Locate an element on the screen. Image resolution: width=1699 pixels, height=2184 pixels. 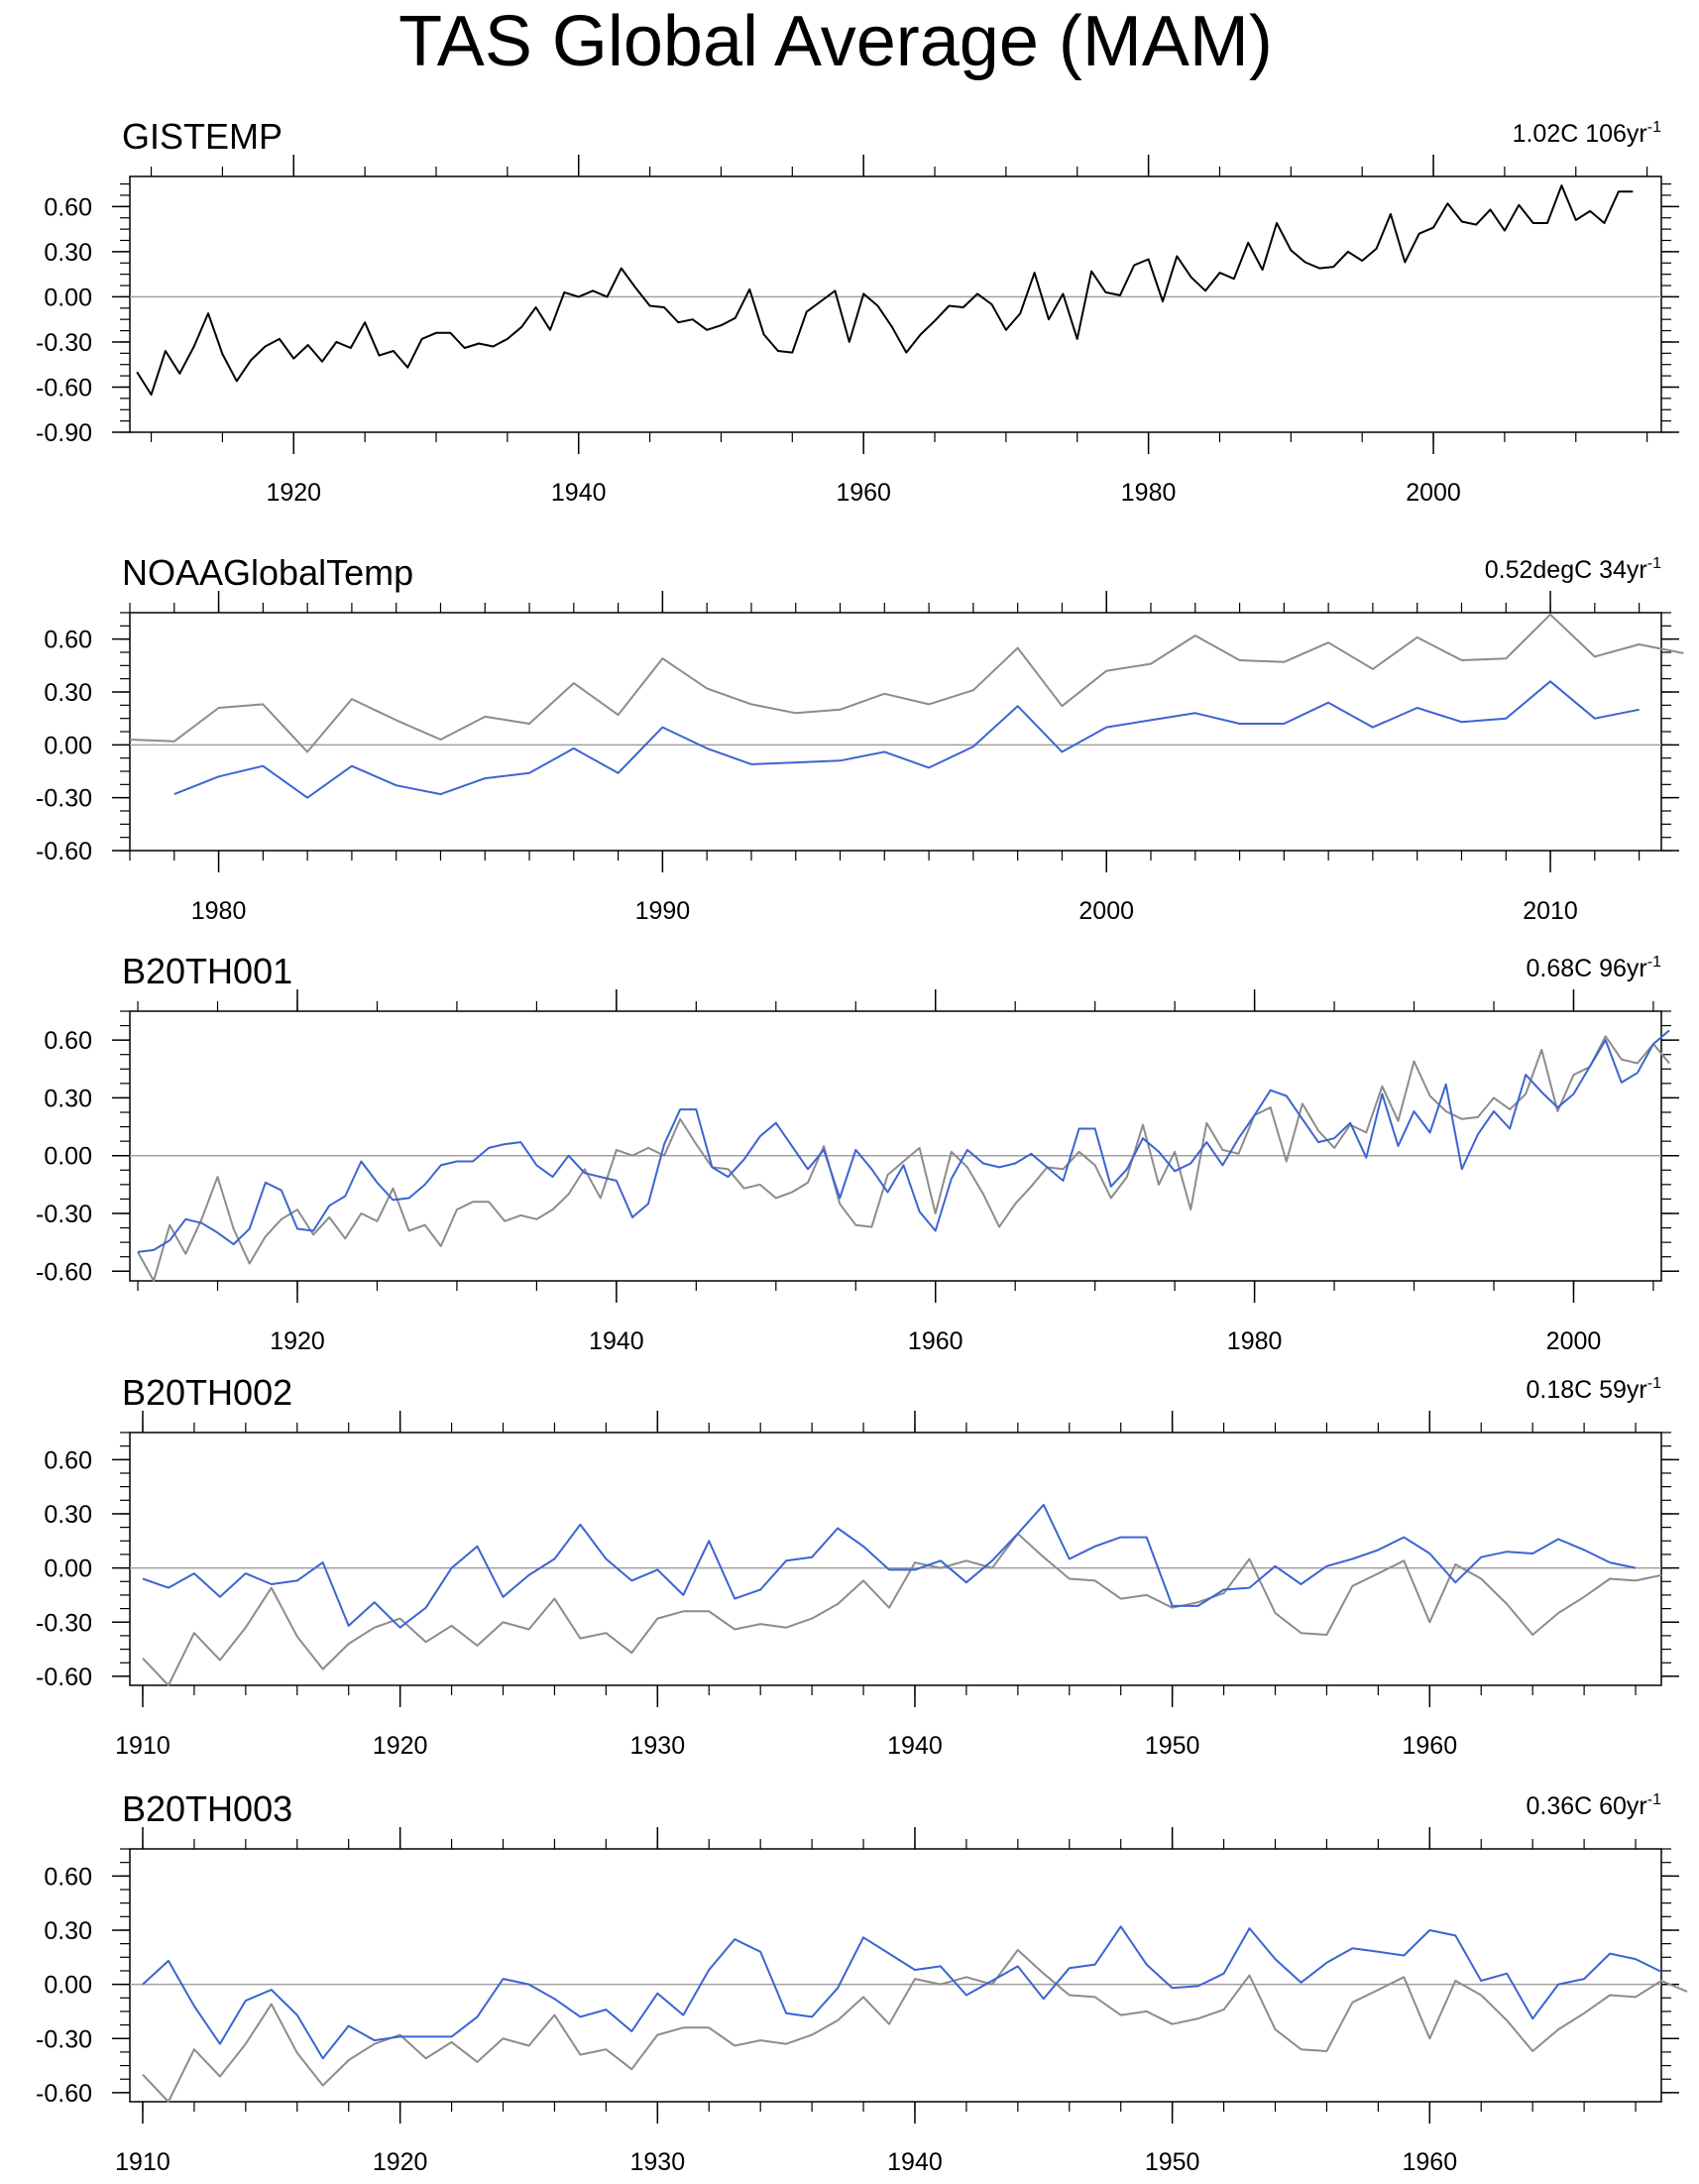
trend-label: 0.18C 59yr-1 is located at coordinates (1593, 1389).